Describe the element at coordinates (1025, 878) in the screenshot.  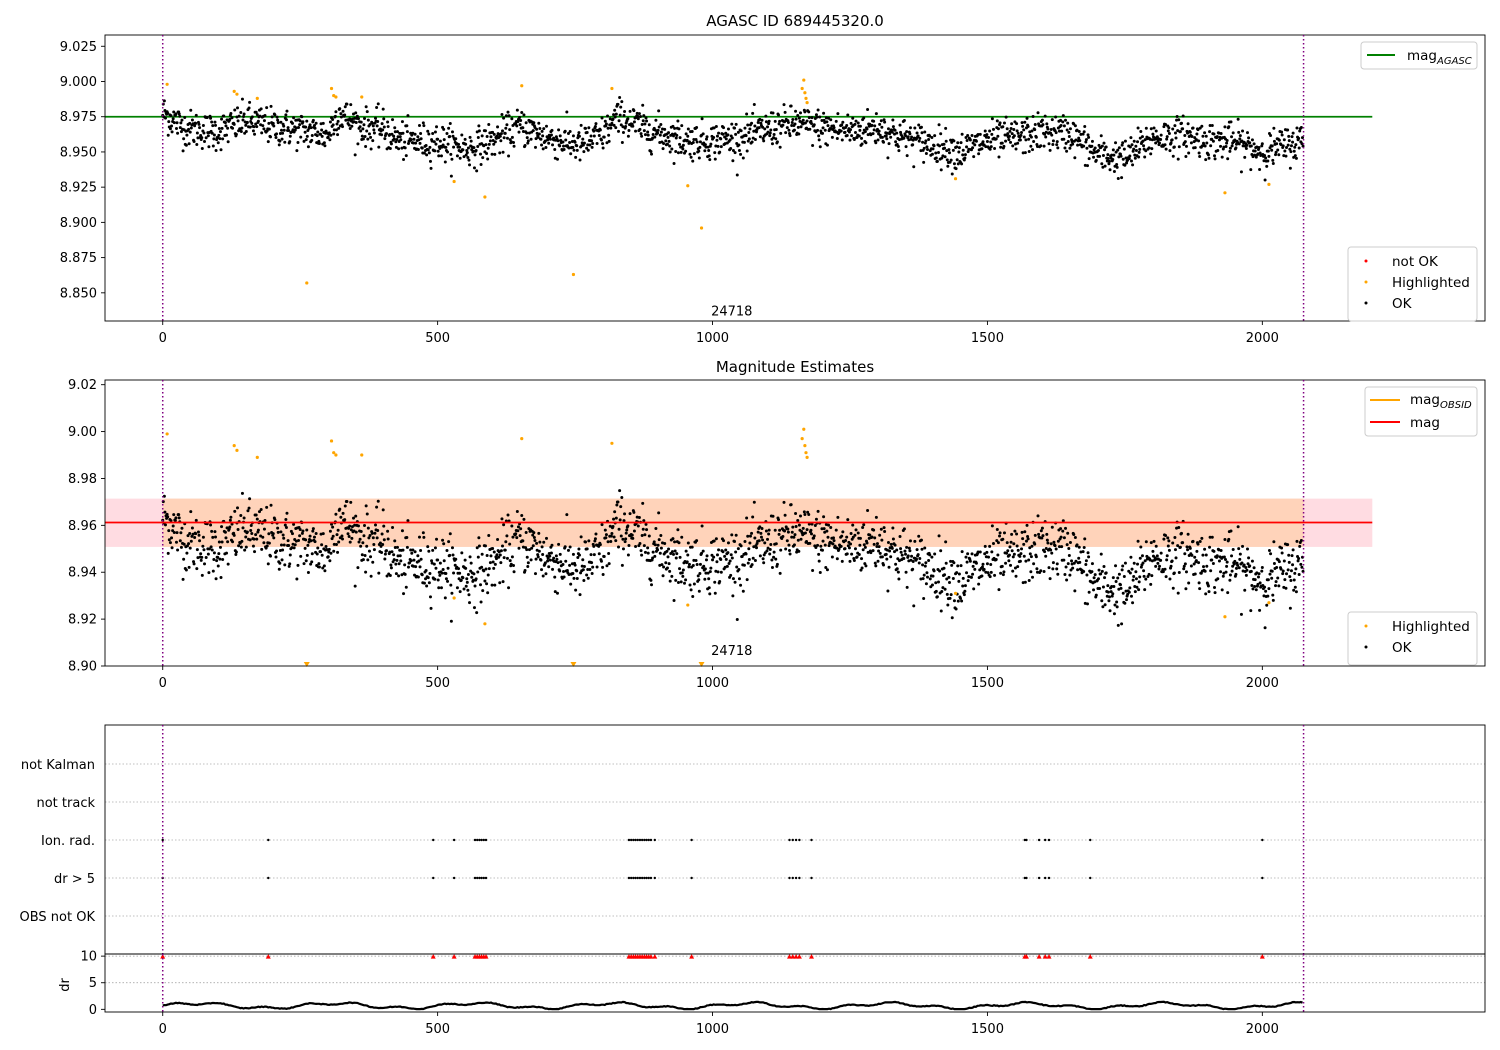
I see `flag-point` at that location.